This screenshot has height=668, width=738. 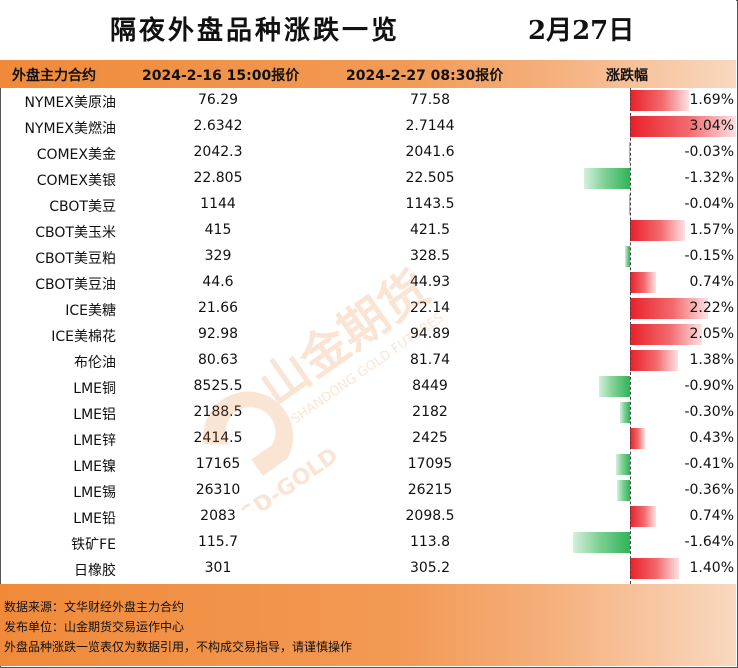 I want to click on price-before: 80.63, so click(x=218, y=360).